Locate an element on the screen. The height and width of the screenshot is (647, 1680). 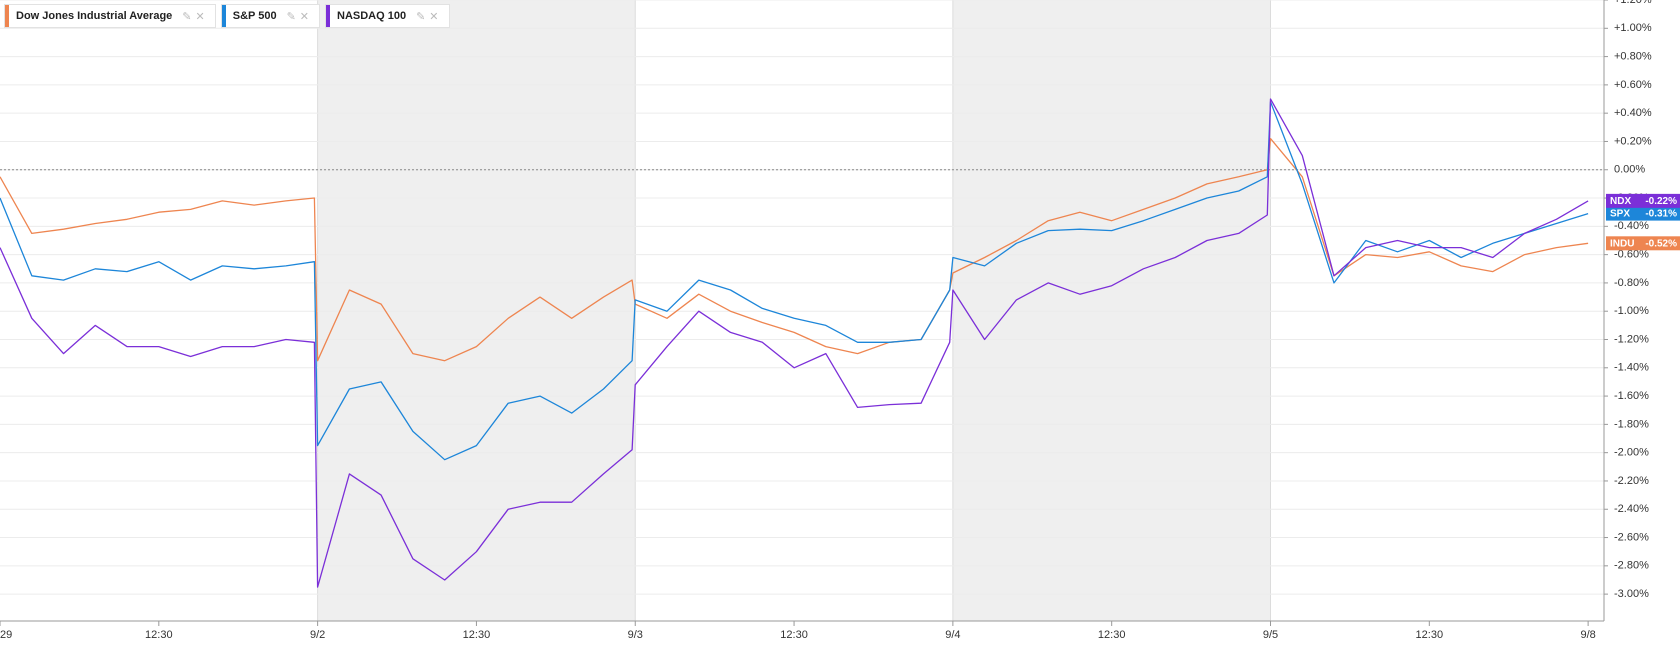
y-tick-label: -0.40% is located at coordinates (1631, 226).